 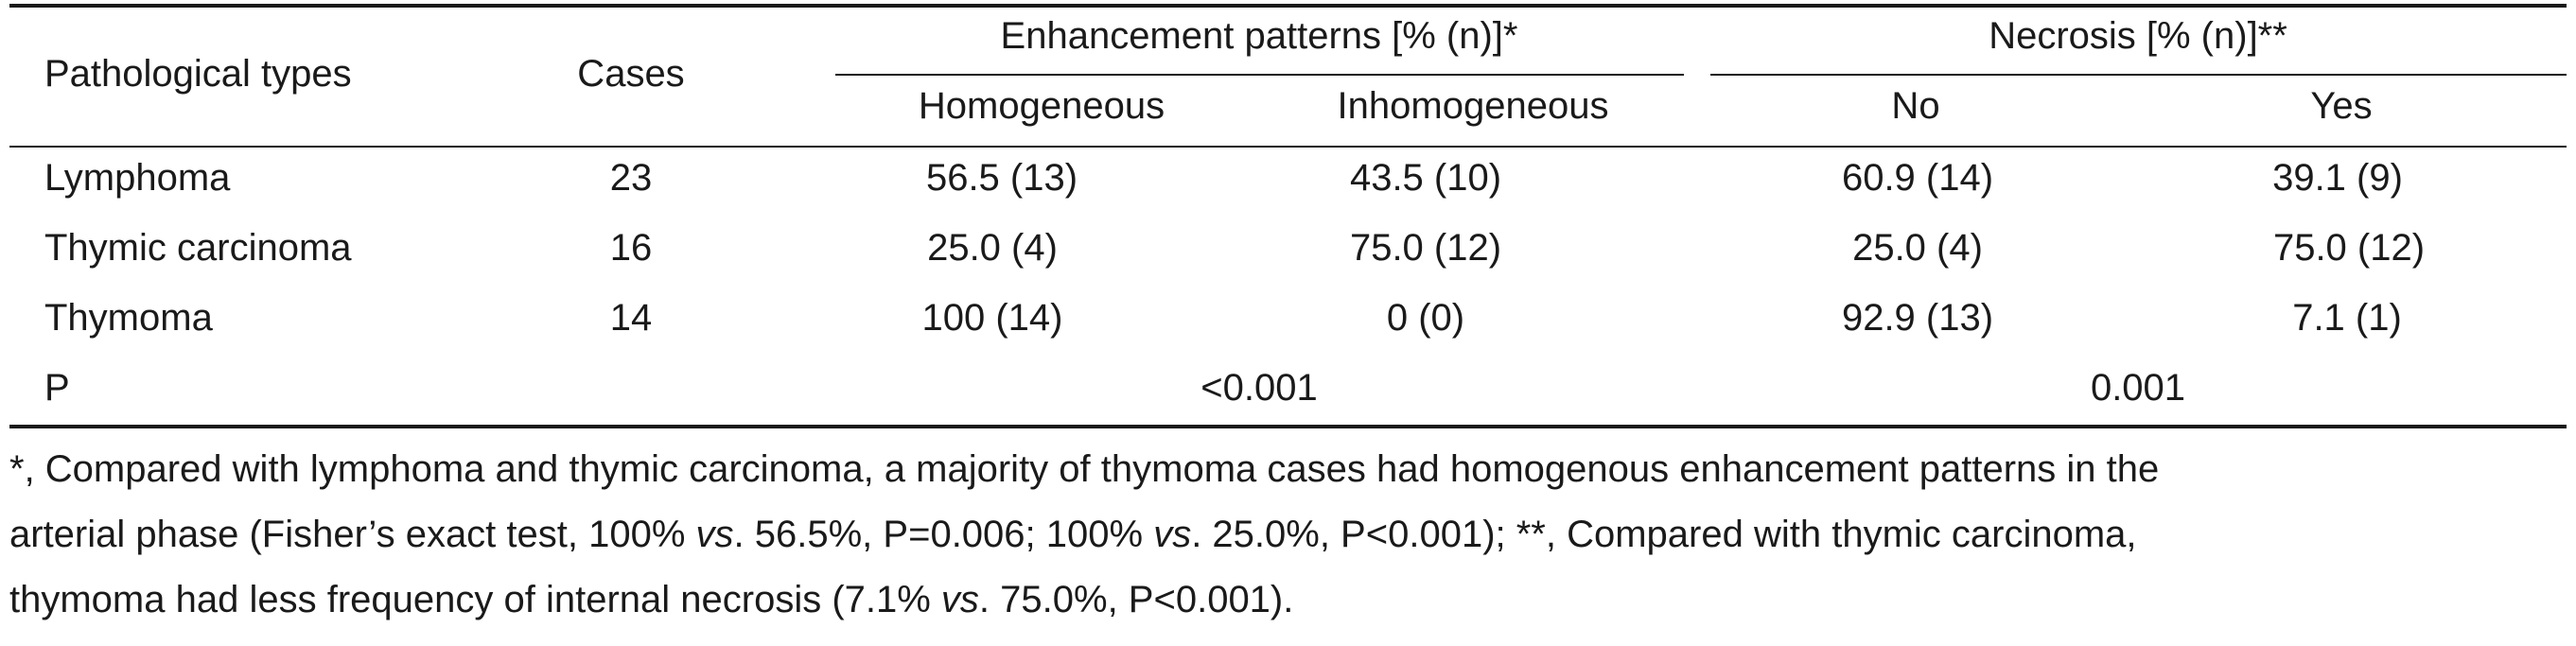 I want to click on header-homogeneous: Homogeneous, so click(x=1041, y=106).